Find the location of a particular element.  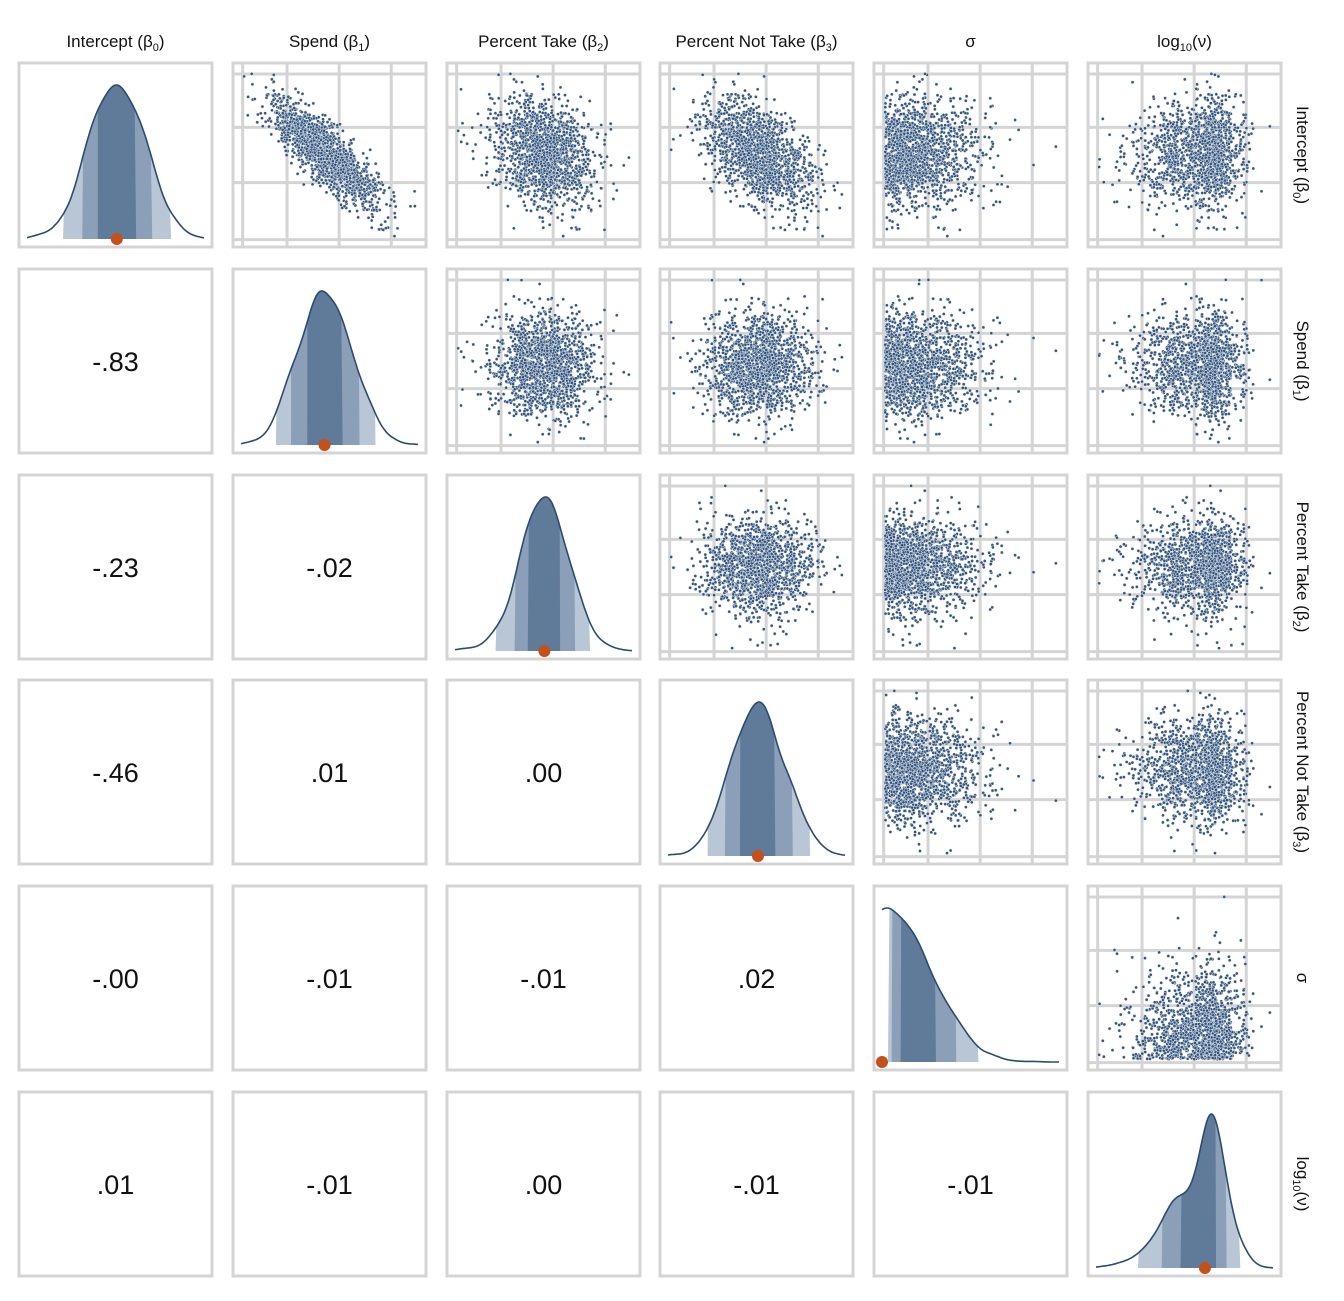

row-label: Intercept (β is located at coordinates (1302, 149).